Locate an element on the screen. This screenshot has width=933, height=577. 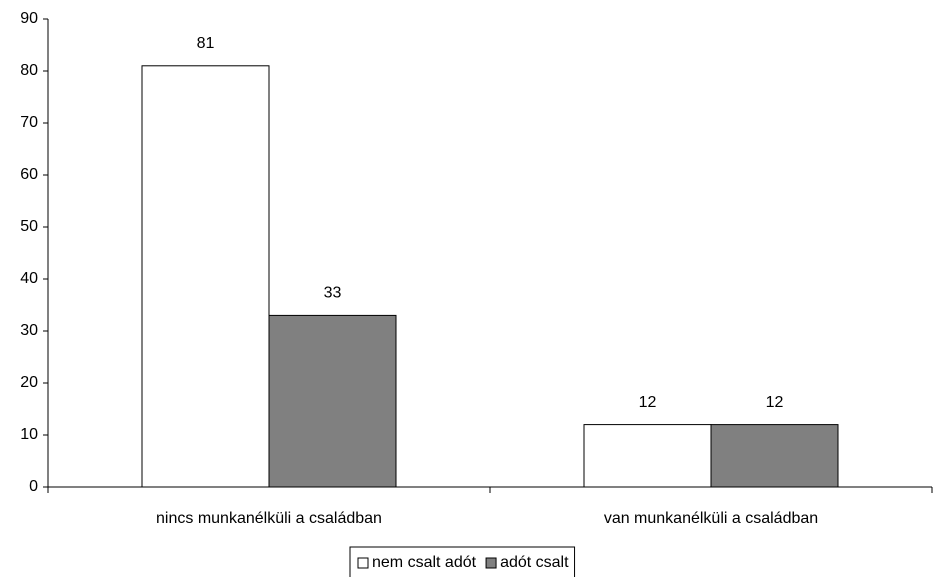
x-tick-label: van munkanélküli a családban is located at coordinates (711, 518).